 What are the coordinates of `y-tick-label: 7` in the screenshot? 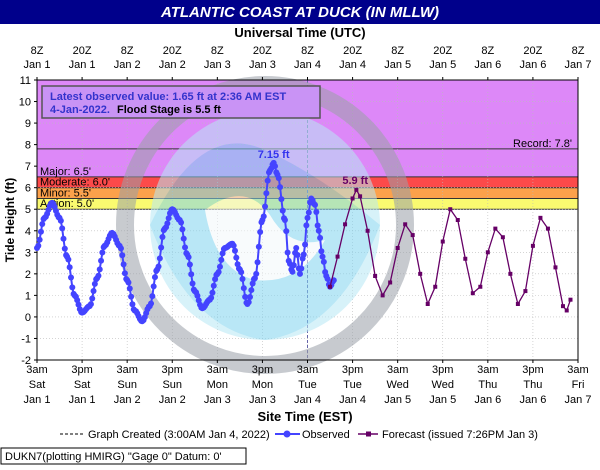 It's located at (28, 167).